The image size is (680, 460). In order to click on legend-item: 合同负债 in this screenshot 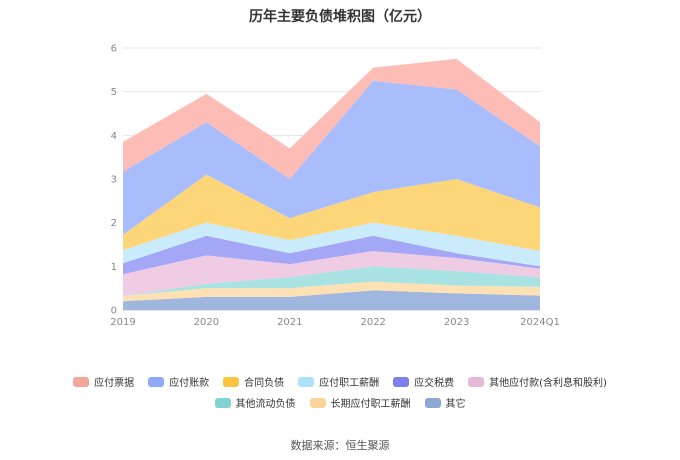, I will do `click(253, 381)`.